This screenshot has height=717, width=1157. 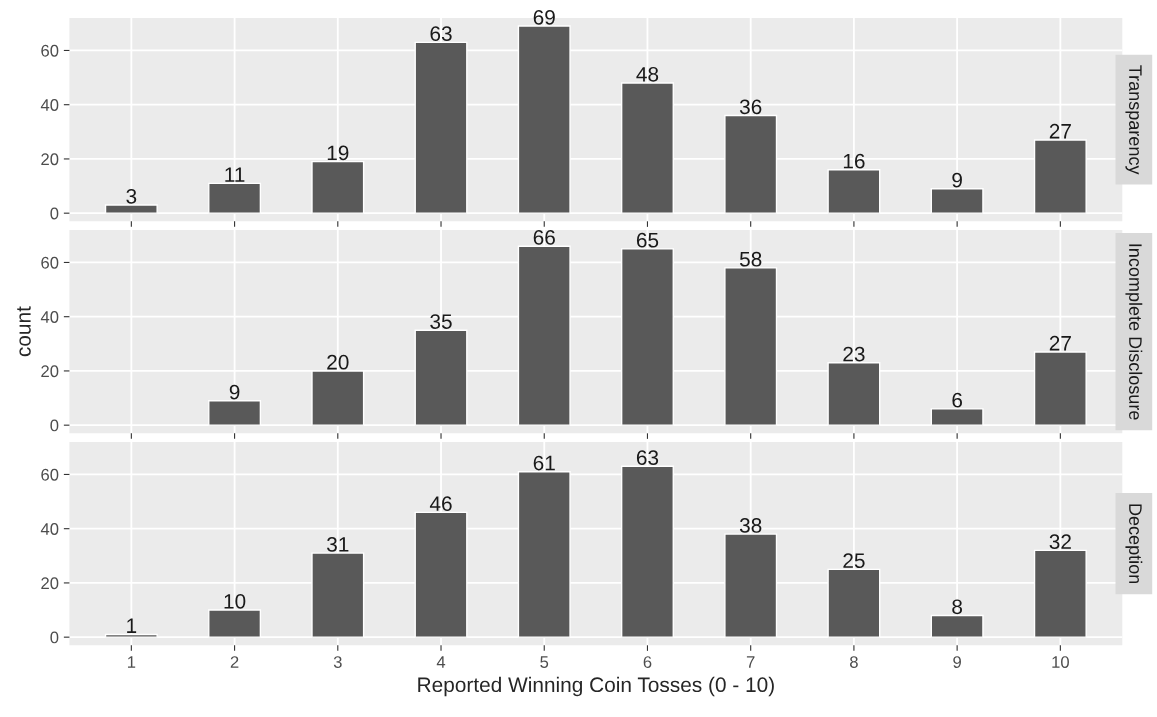 I want to click on data-label: 69, so click(x=544, y=17).